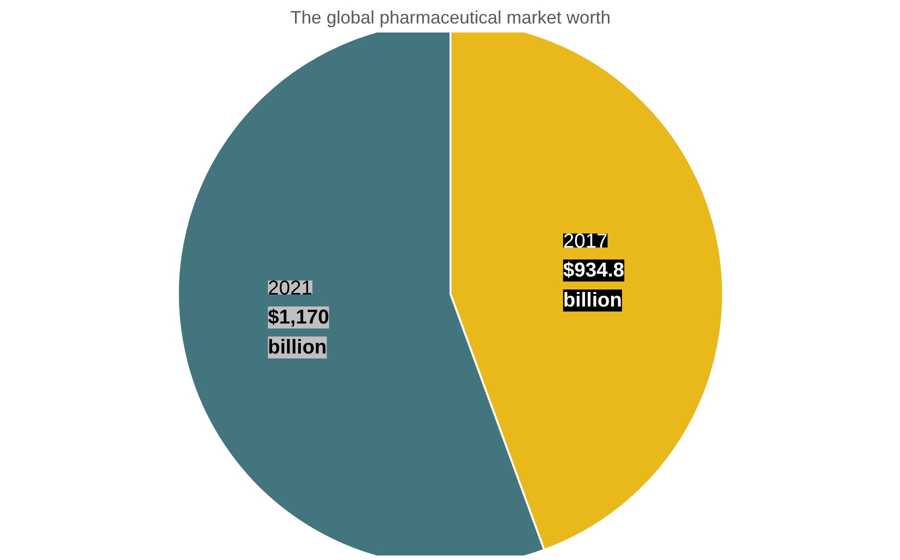 This screenshot has width=900, height=560. What do you see at coordinates (290, 288) in the screenshot?
I see `slice-label: 2021` at bounding box center [290, 288].